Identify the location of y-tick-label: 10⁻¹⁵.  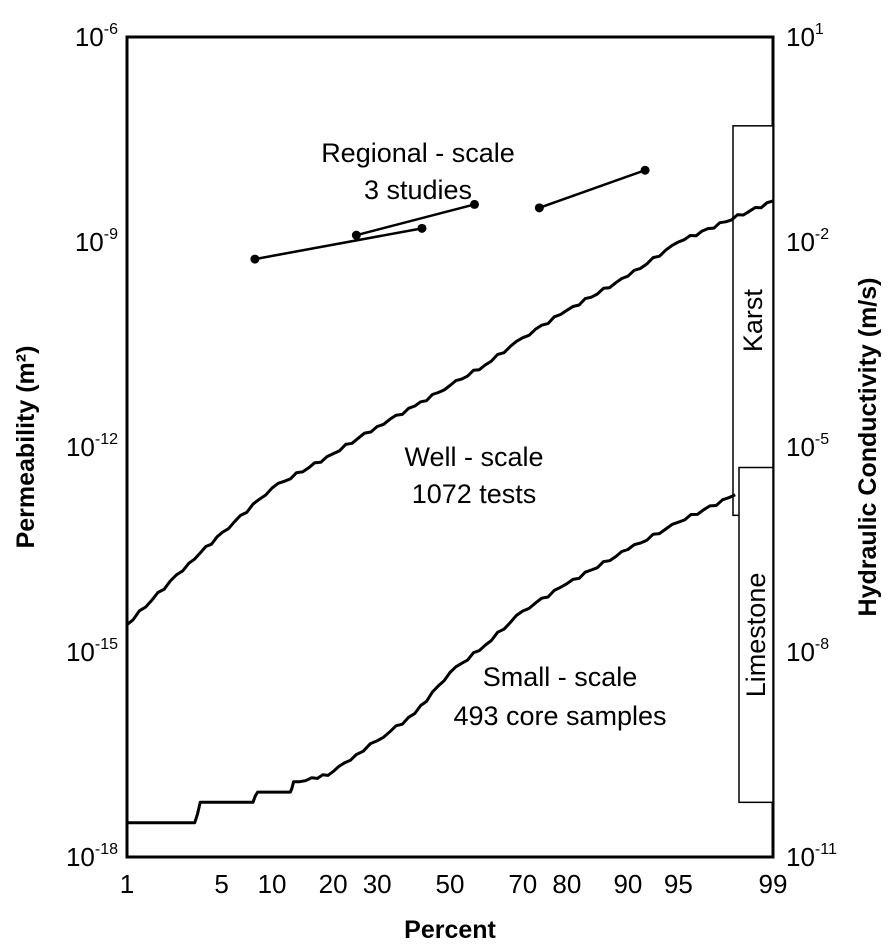
(92, 651).